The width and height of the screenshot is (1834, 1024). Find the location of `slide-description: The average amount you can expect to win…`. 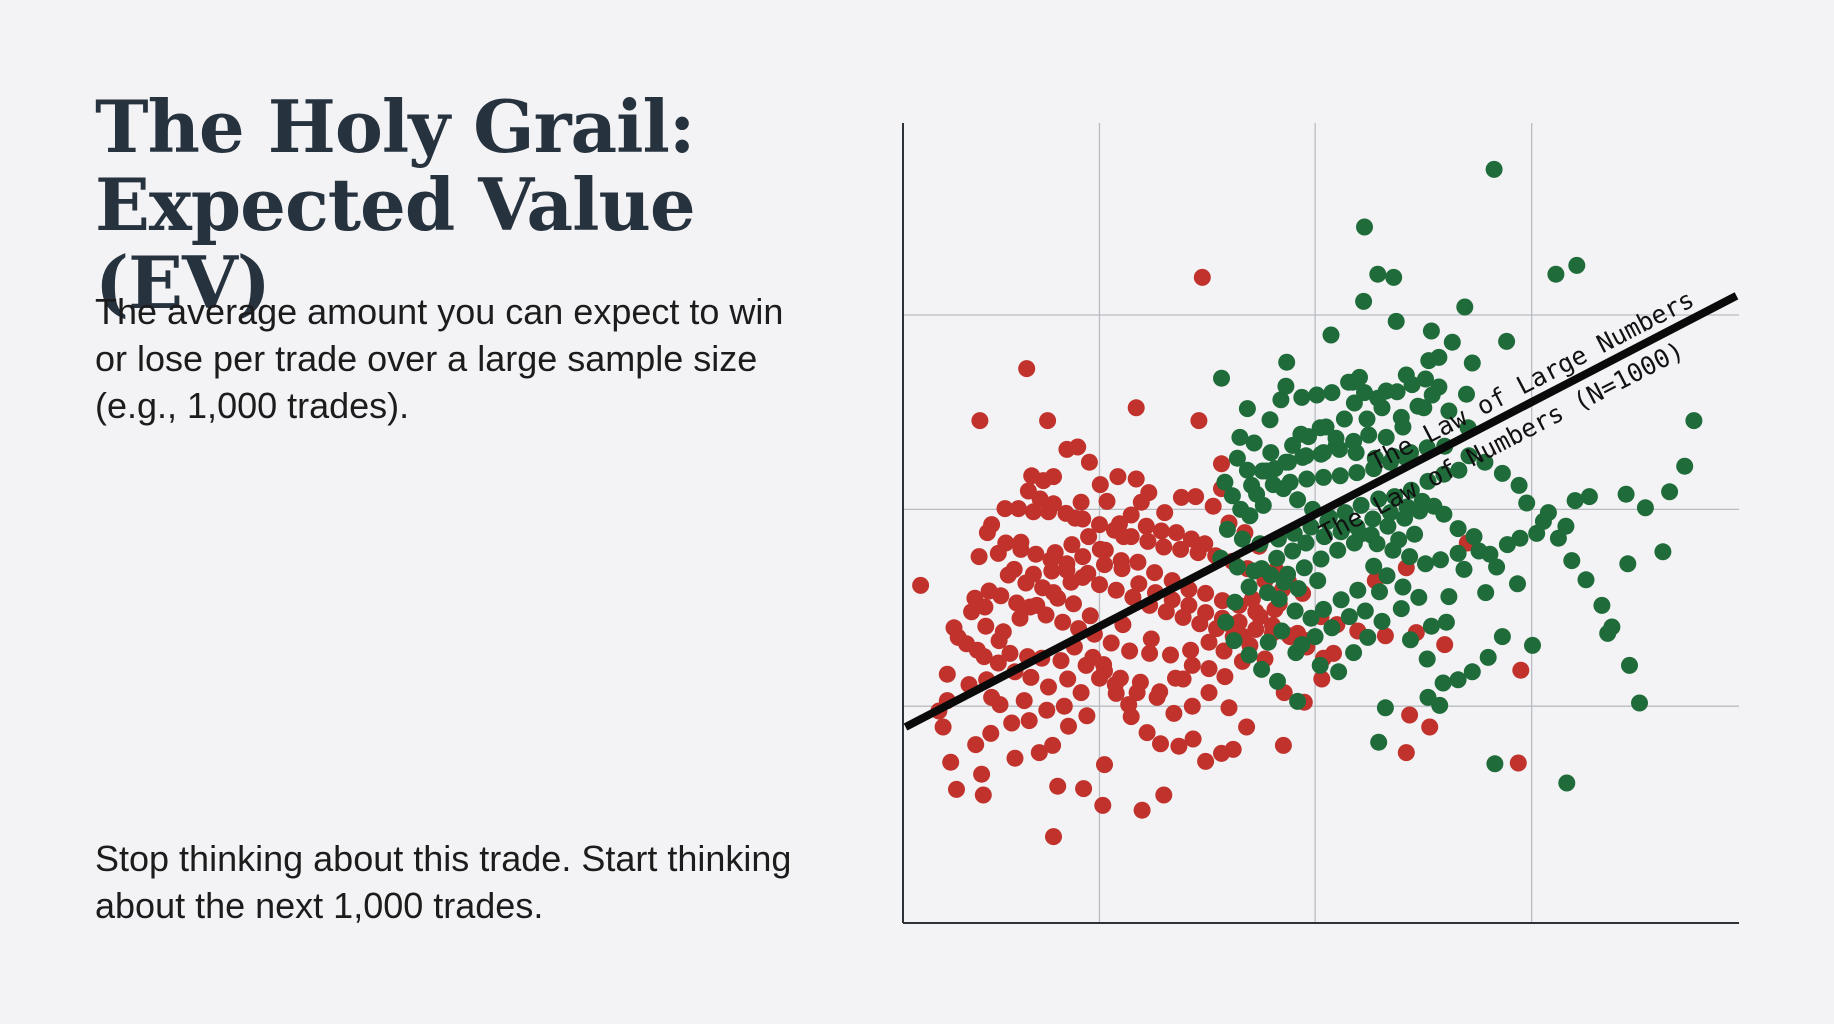

slide-description: The average amount you can expect to win… is located at coordinates (439, 358).